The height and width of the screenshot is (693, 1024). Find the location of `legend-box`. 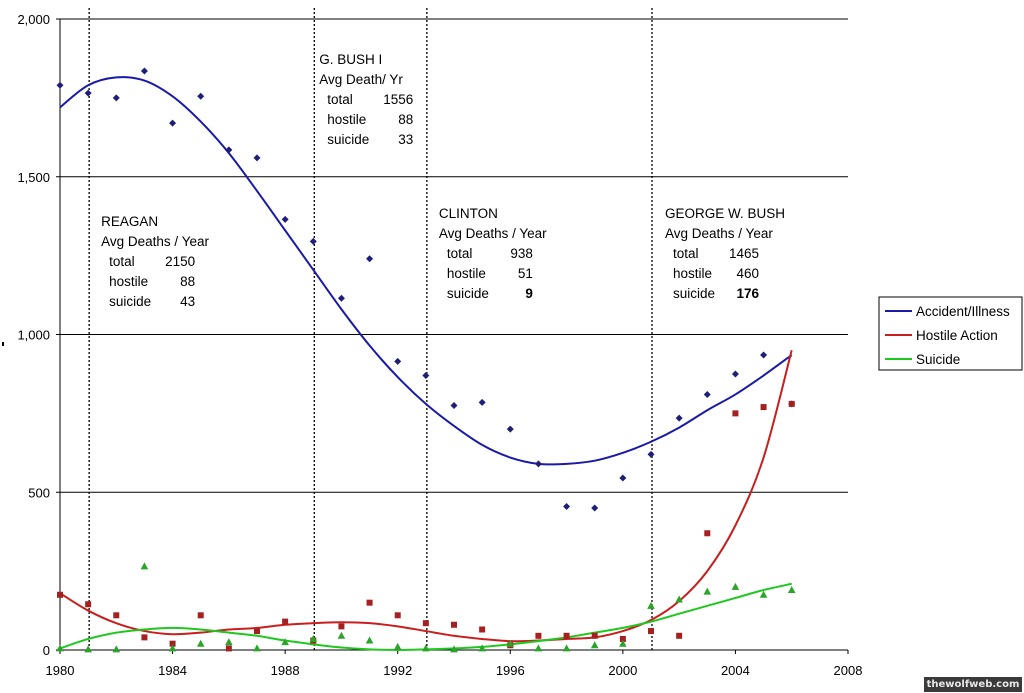

legend-box is located at coordinates (950, 333).